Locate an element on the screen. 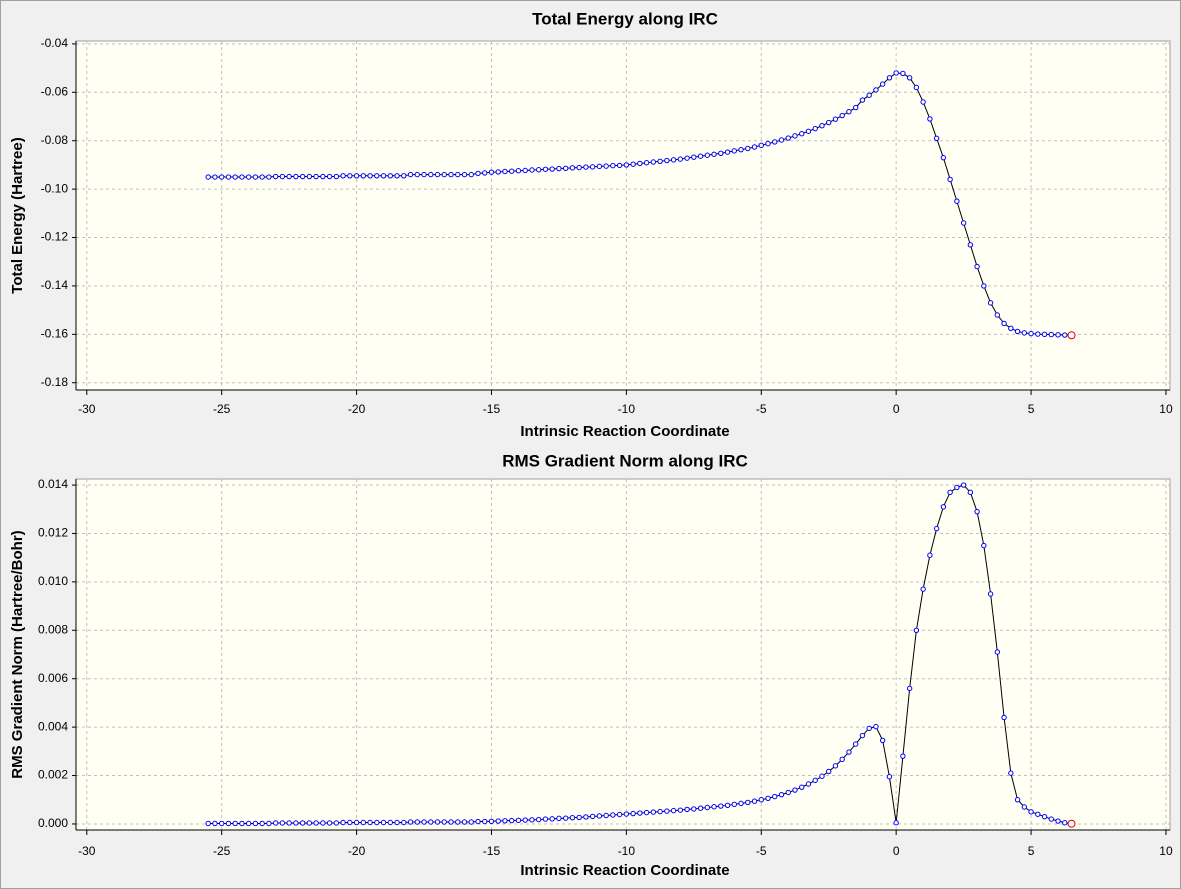 The width and height of the screenshot is (1181, 889). y-tick-label: -0.18 is located at coordinates (55, 382).